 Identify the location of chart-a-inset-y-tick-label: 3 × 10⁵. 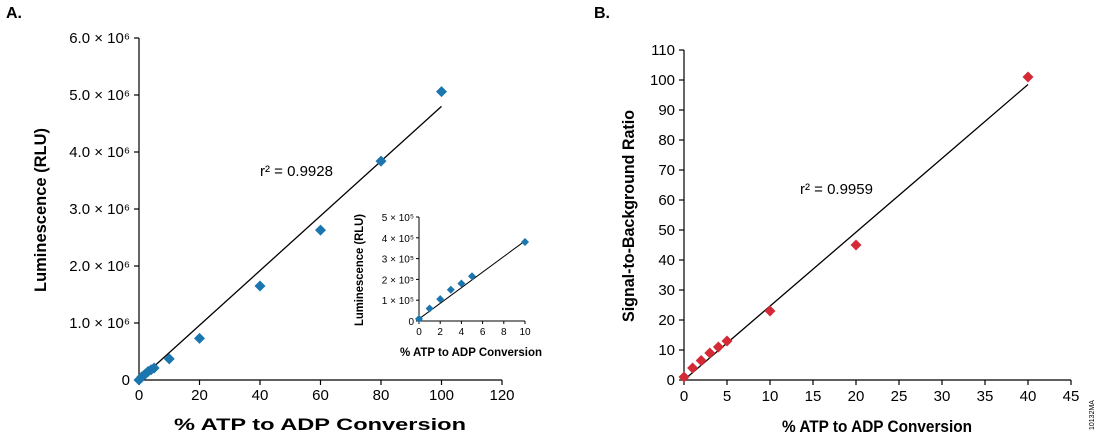
(398, 260).